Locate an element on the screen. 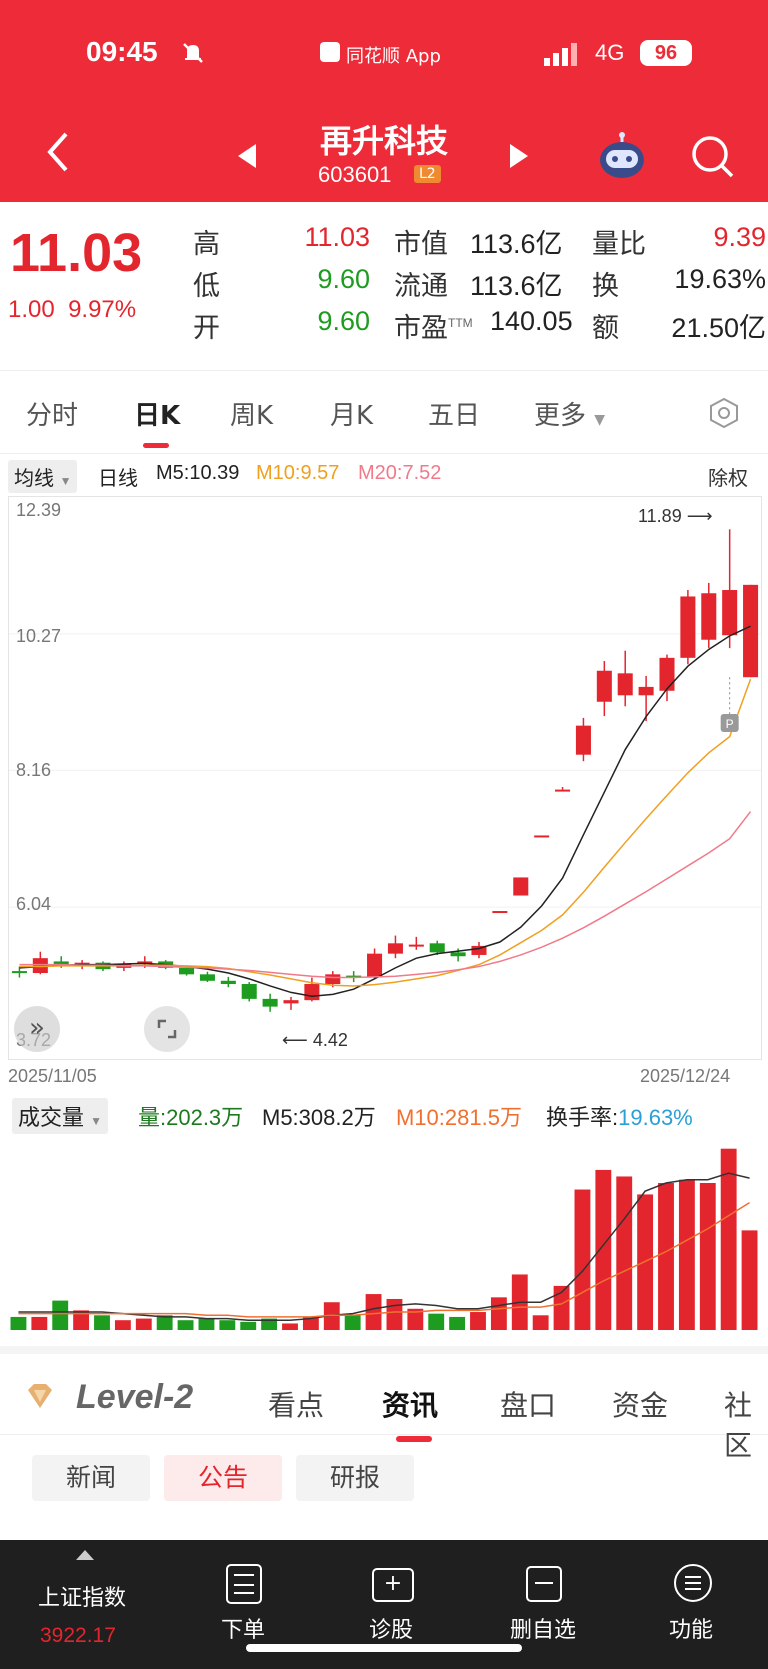 Image resolution: width=768 pixels, height=1669 pixels. fullscreen-icon is located at coordinates (167, 1029).